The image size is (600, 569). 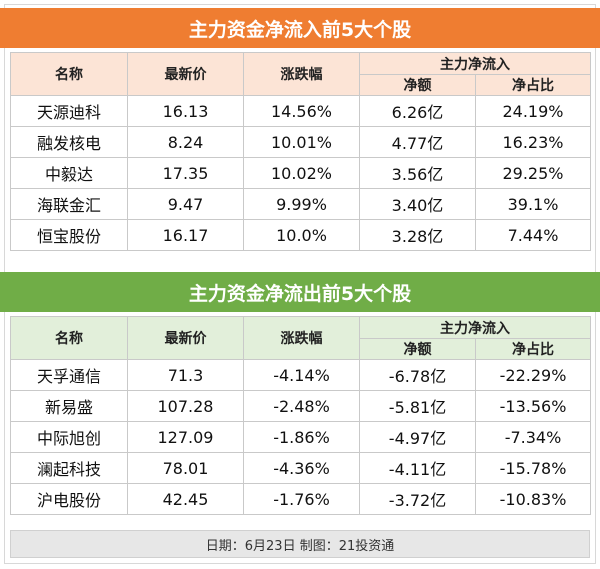 I want to click on stock-net: -5.81亿, so click(x=417, y=406).